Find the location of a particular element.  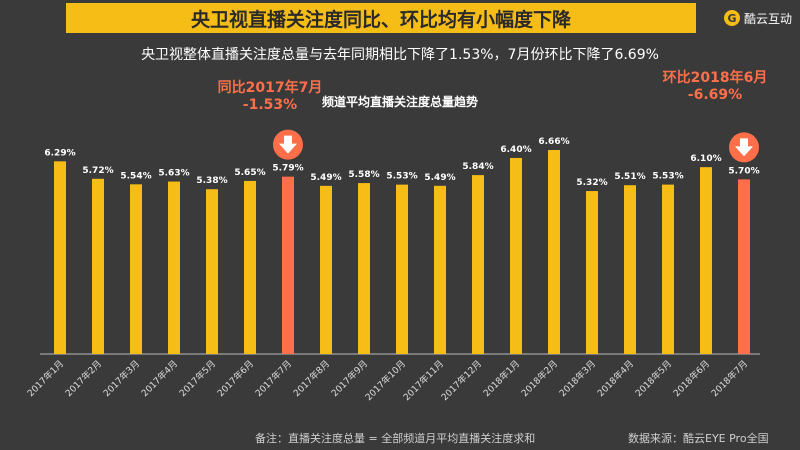

header-bar: 央卫视直播关注度同比、环比均有小幅度下降 G 酷云互动 is located at coordinates (400, 19).